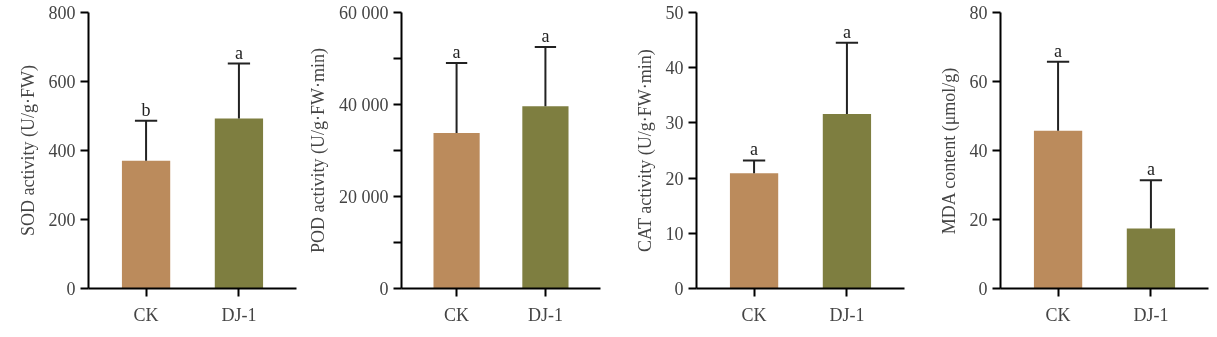  Describe the element at coordinates (364, 12) in the screenshot. I see `y-tick-label: 60 000` at that location.